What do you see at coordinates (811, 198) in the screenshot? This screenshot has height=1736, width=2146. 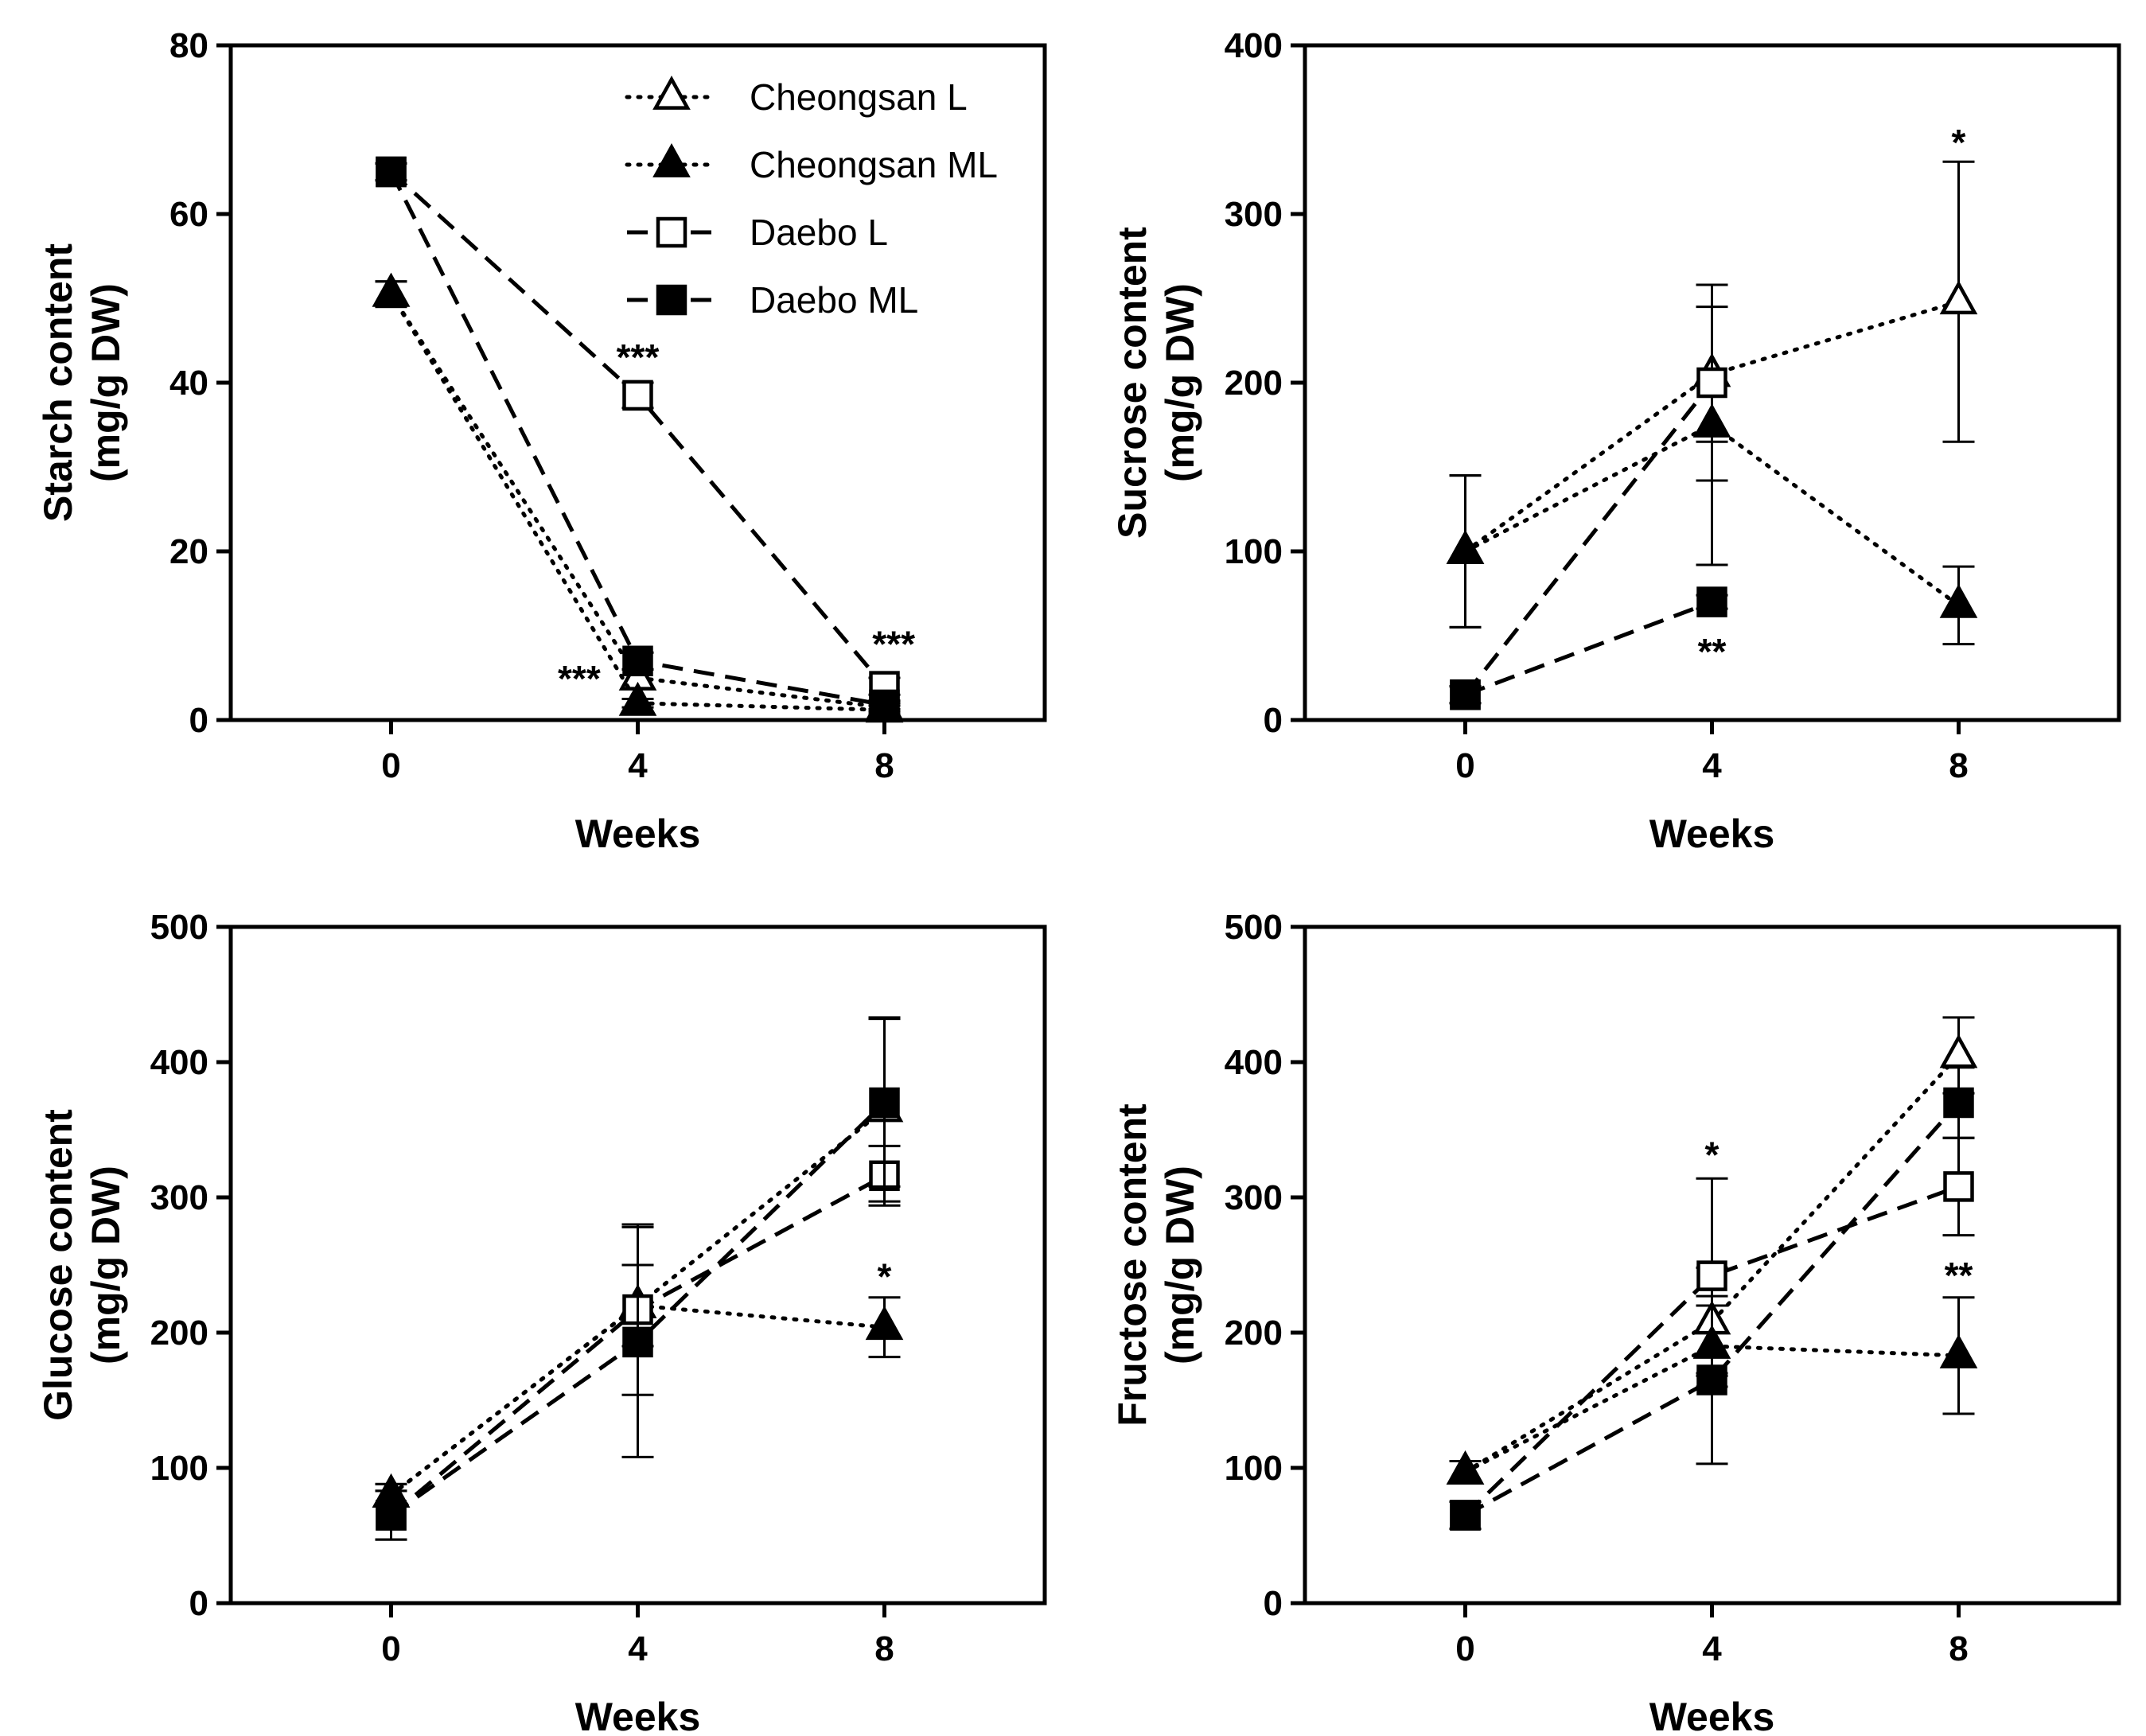 I see `legend: Cheongsan L Cheongsan ML Daebo L Daebo ML` at bounding box center [811, 198].